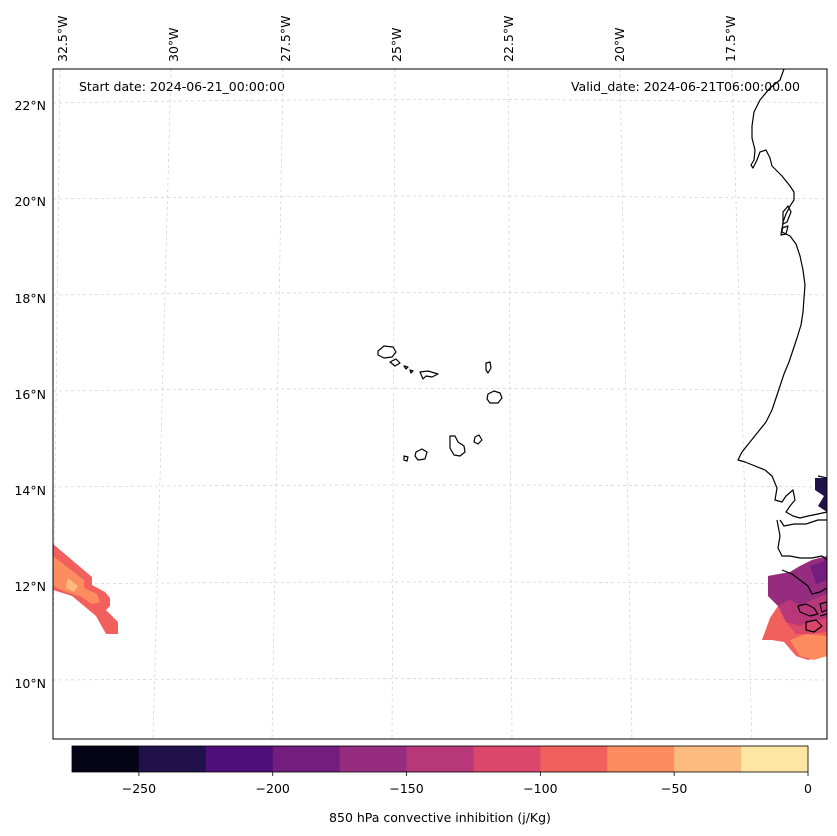 This screenshot has height=836, width=837. I want to click on lat-label-14n: 14°N, so click(30, 490).